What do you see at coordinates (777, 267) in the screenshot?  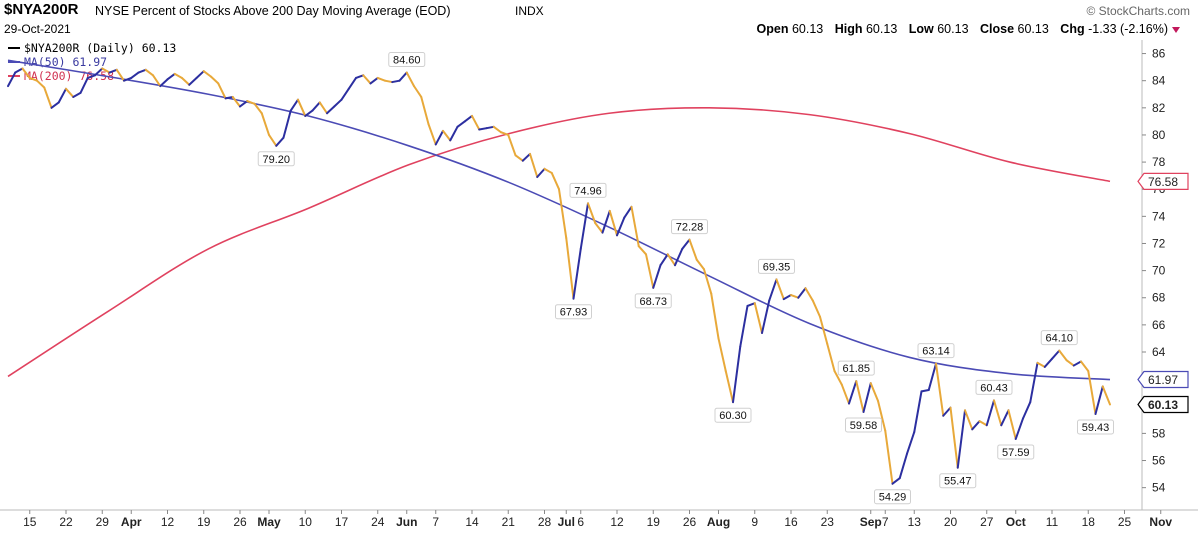 I see `annotation-label: 69.35` at bounding box center [777, 267].